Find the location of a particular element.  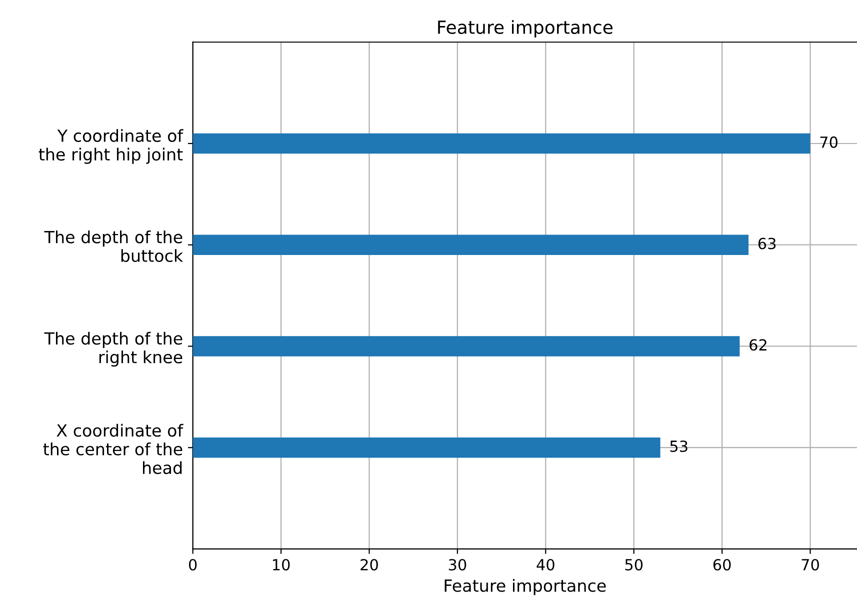

data-label: 70 is located at coordinates (829, 142).